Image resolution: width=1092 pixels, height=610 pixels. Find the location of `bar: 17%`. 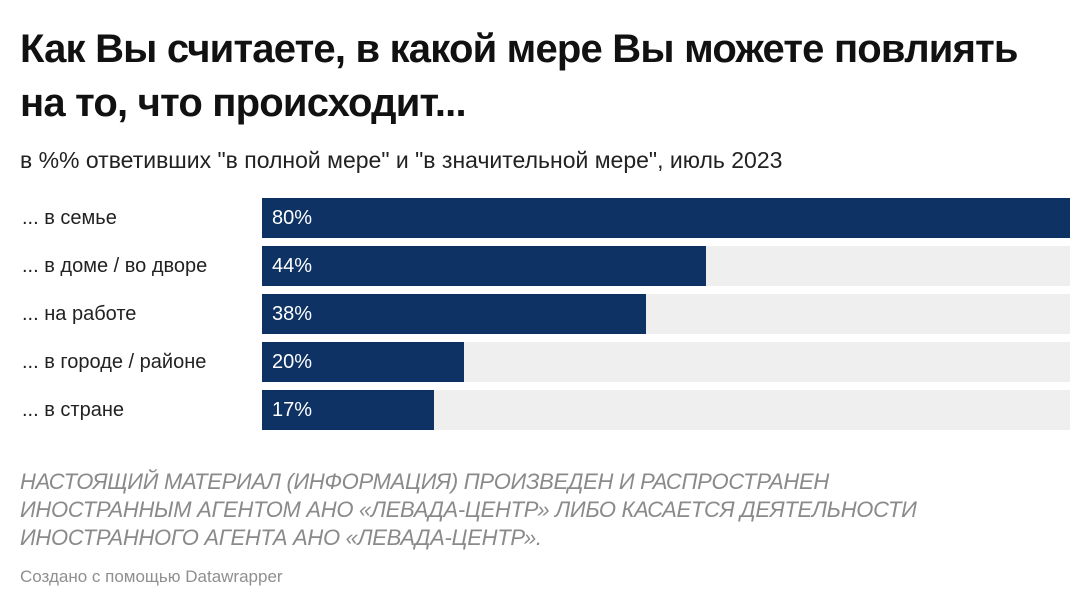

bar: 17% is located at coordinates (348, 410).